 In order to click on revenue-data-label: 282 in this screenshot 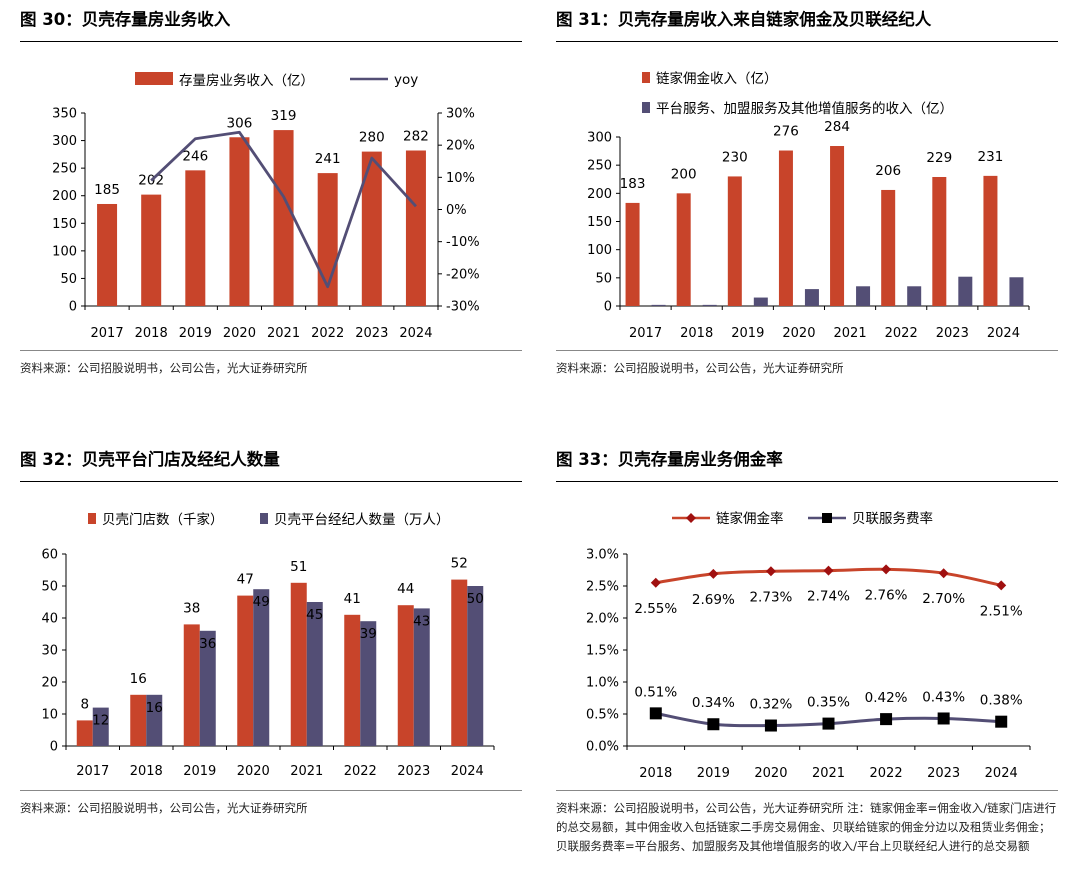, I will do `click(416, 136)`.